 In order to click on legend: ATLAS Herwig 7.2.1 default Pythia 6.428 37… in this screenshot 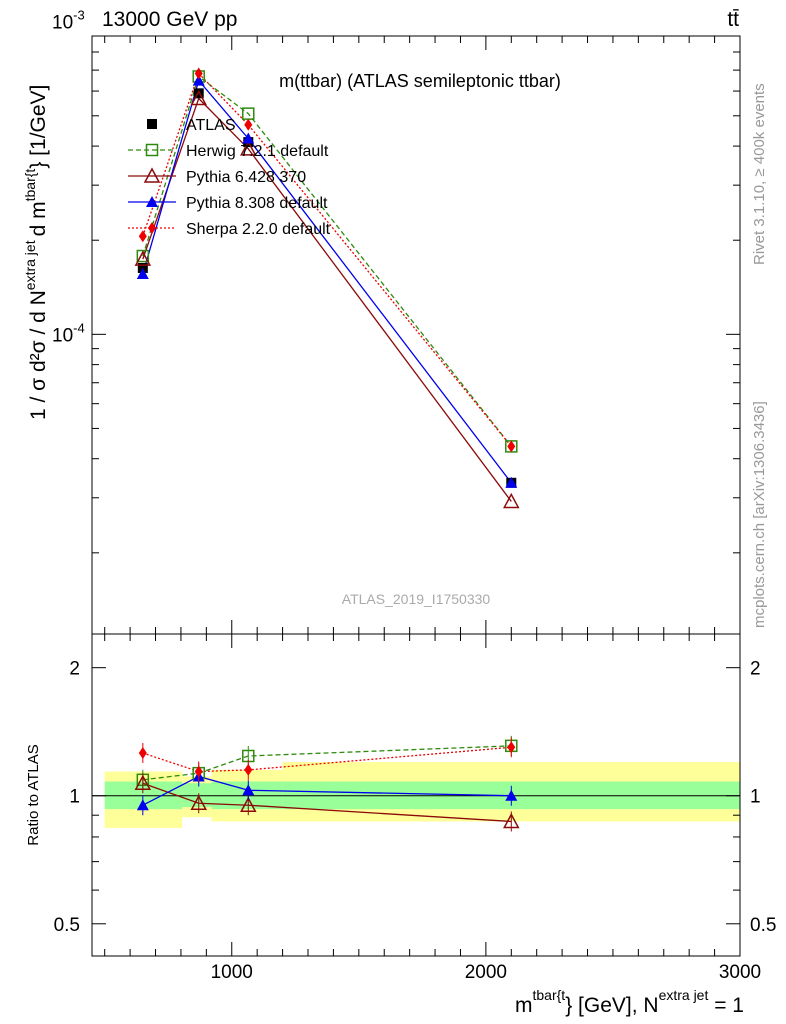, I will do `click(229, 177)`.